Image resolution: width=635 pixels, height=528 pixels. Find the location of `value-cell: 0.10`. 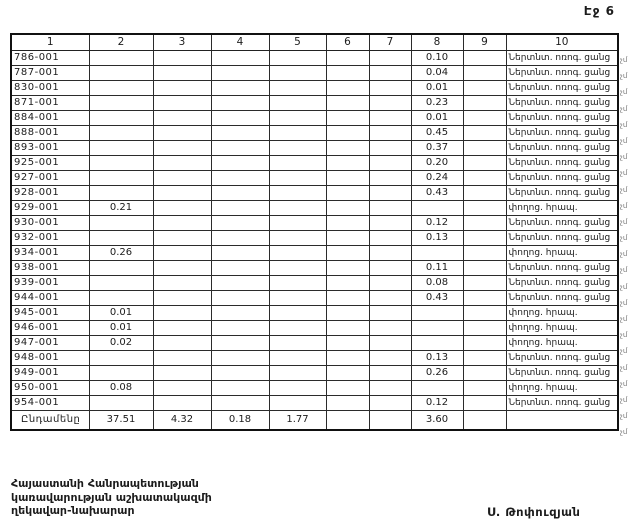

value-cell: 0.10 is located at coordinates (437, 57).